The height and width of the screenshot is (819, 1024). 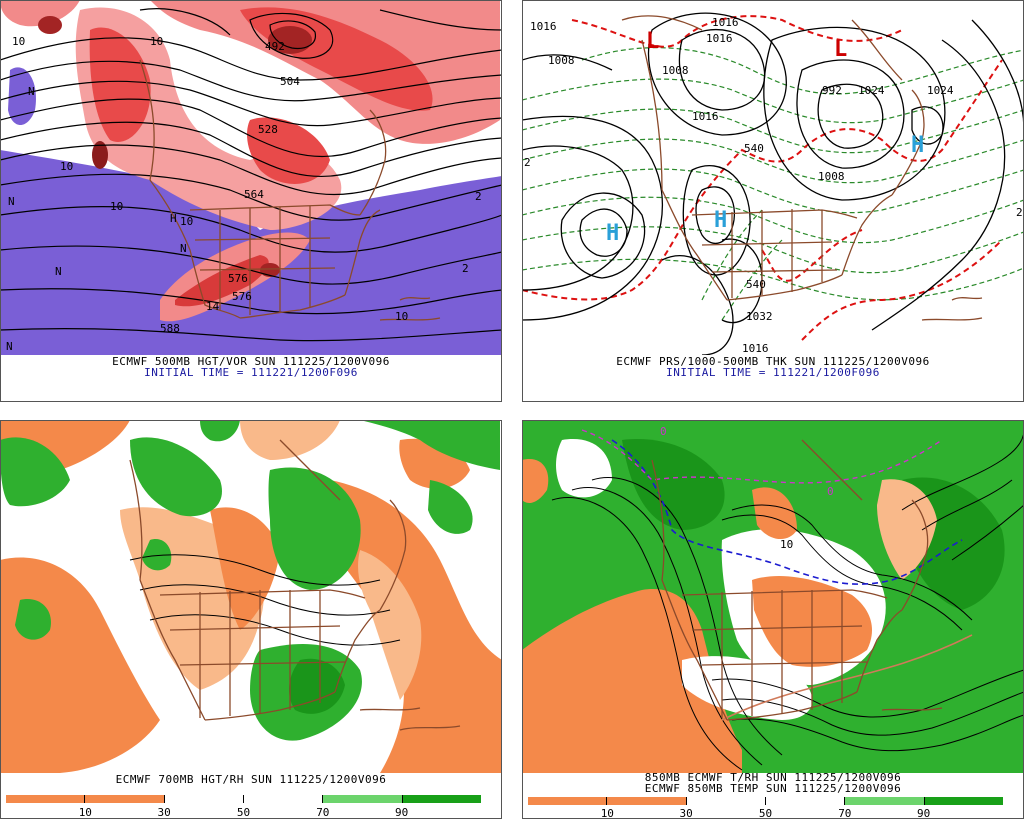 What do you see at coordinates (265, 600) in the screenshot?
I see `height-contours` at bounding box center [265, 600].